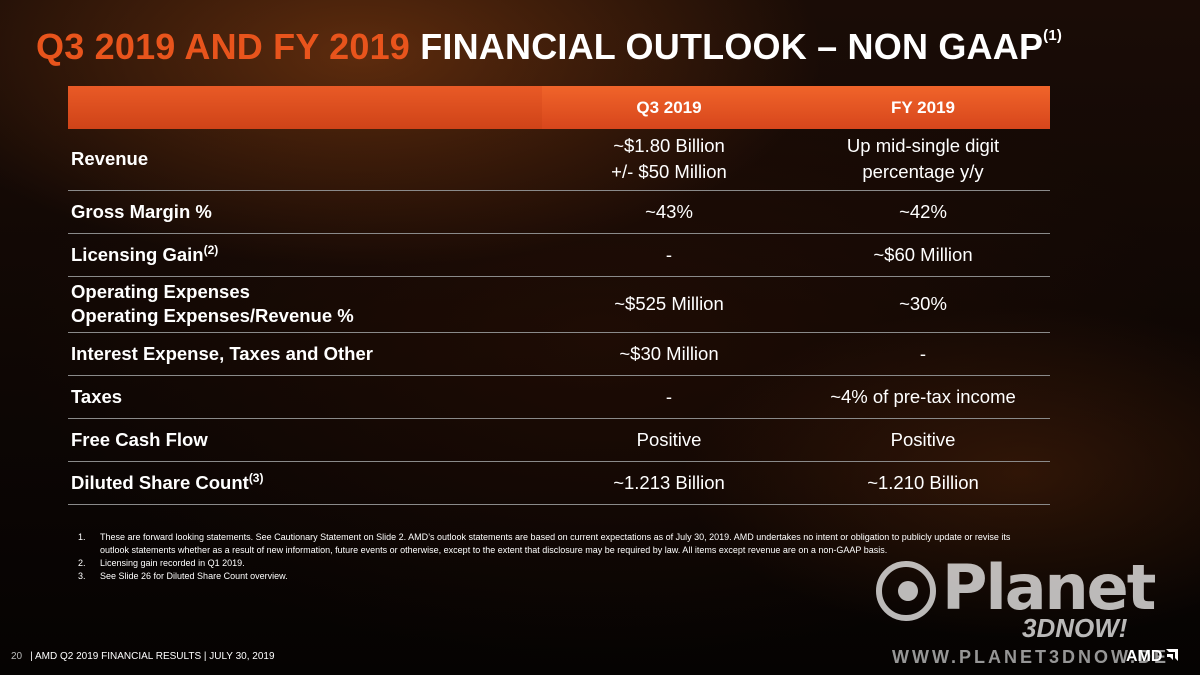 The image size is (1200, 675). What do you see at coordinates (160, 291) in the screenshot?
I see `row-label: Operating Expenses` at bounding box center [160, 291].